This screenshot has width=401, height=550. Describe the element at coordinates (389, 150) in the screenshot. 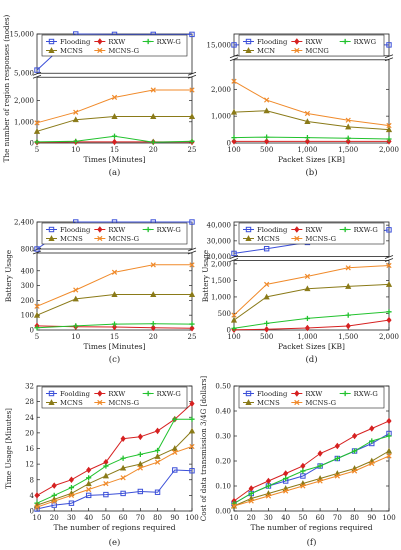

I see `x-tick-label: 2,000` at that location.